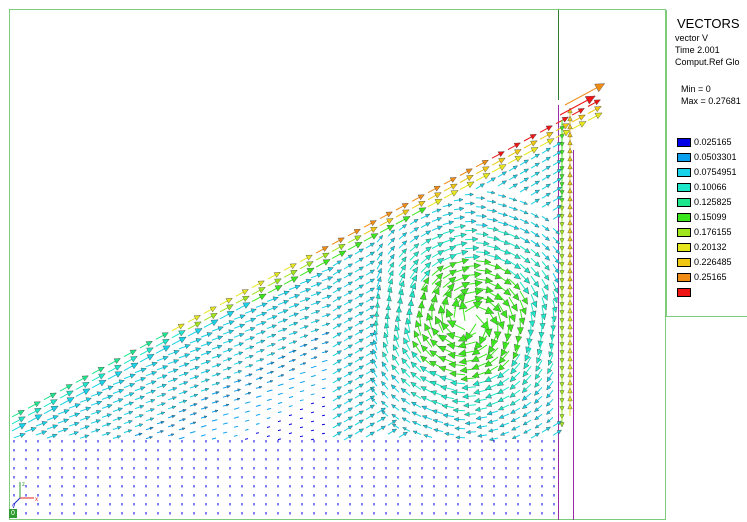 This screenshot has width=747, height=522. I want to click on tip-vector-head, so click(600, 88).